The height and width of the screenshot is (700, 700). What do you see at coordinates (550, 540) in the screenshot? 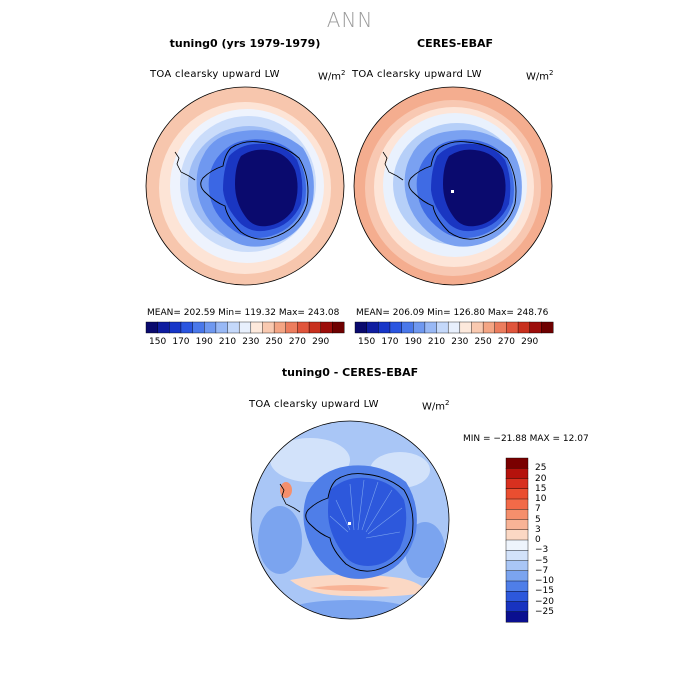
I see `diff-colorbar-labels: 25 20 15 10 7 5 3 0 −3 −5 −7 −10 −15 −20 −25` at bounding box center [550, 540].